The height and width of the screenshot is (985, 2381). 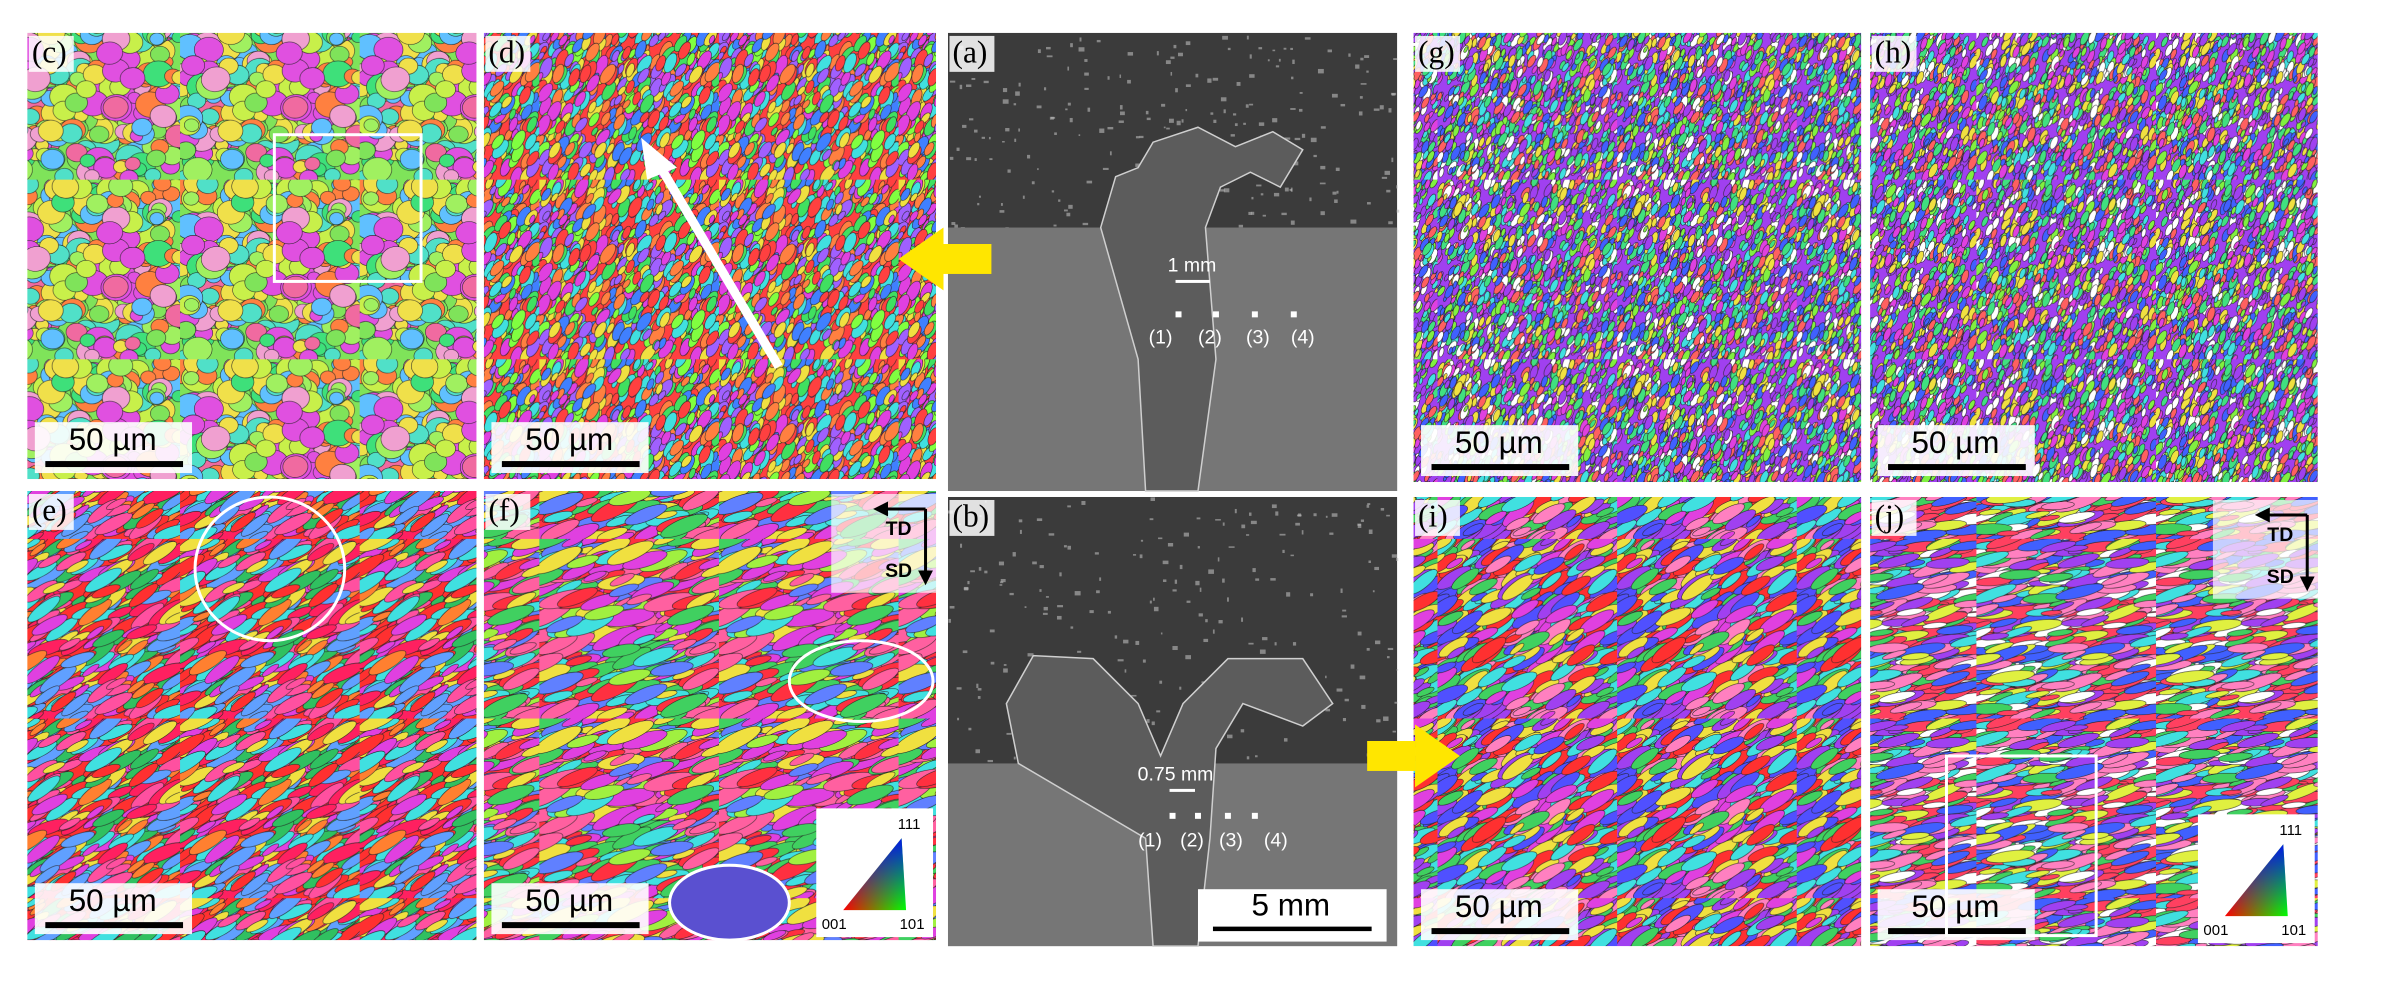 I want to click on panel-label: (c), so click(x=49, y=52).